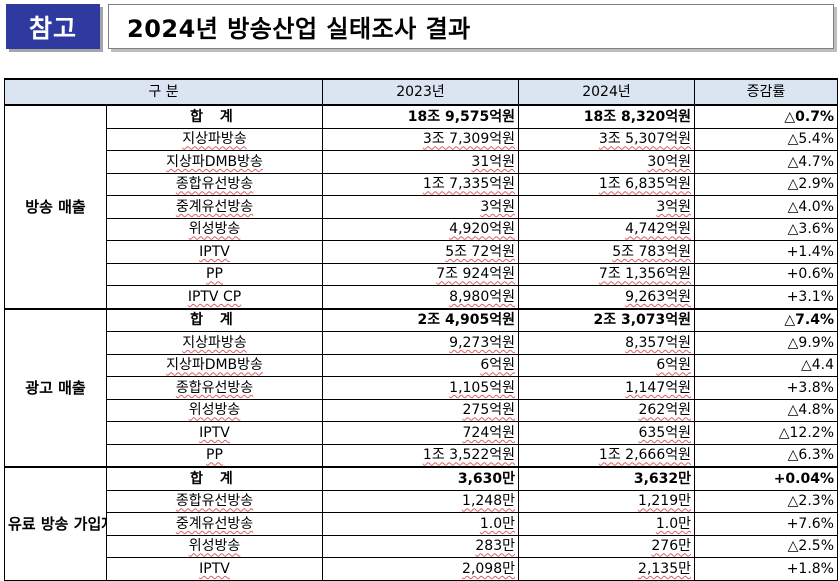 The image size is (840, 581). I want to click on change-rate-text: △2.3%, so click(810, 501).